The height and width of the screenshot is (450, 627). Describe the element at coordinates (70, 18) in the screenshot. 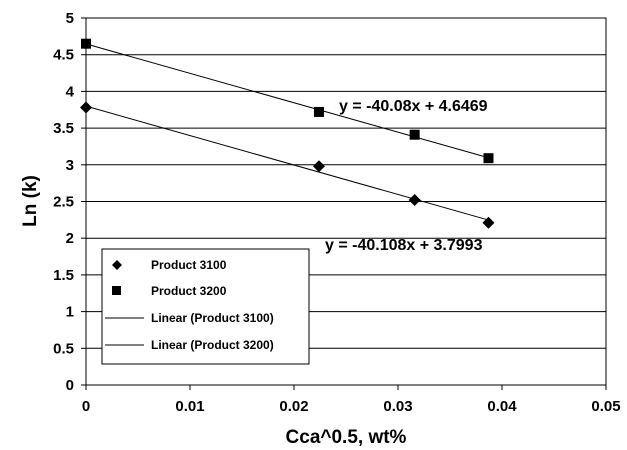

I see `y-tick-label: 5` at that location.